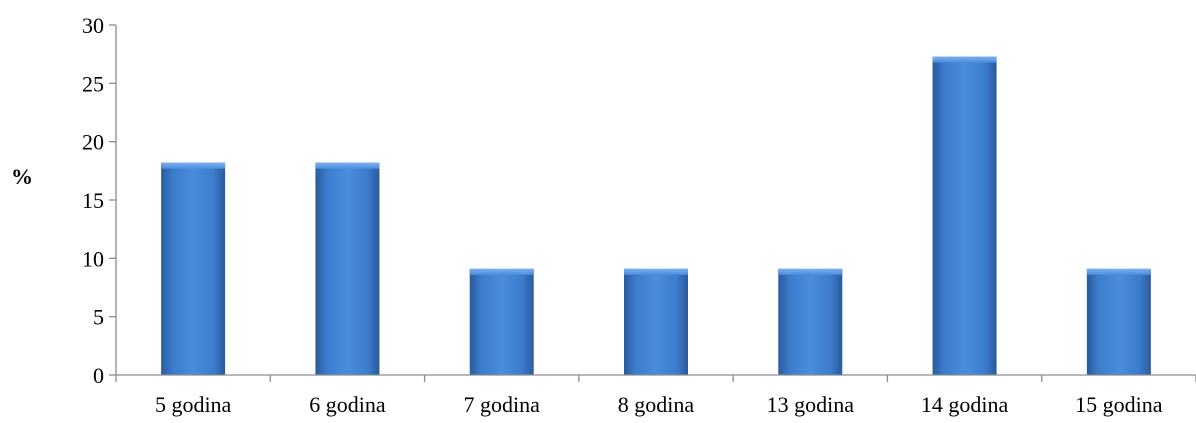 The width and height of the screenshot is (1196, 423). Describe the element at coordinates (93, 83) in the screenshot. I see `y-tick-label: 25` at that location.